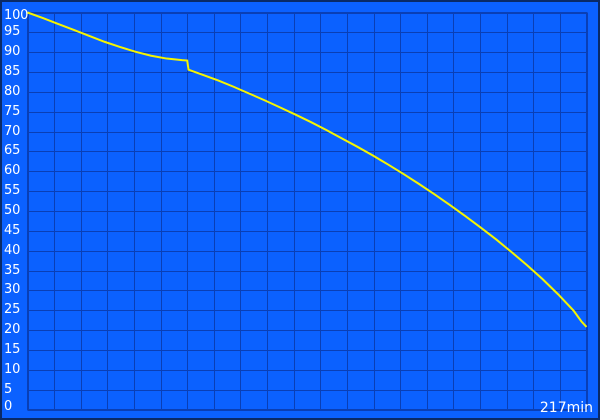 This screenshot has width=600, height=420. I want to click on x-axis-runtime-label: 217min, so click(566, 408).